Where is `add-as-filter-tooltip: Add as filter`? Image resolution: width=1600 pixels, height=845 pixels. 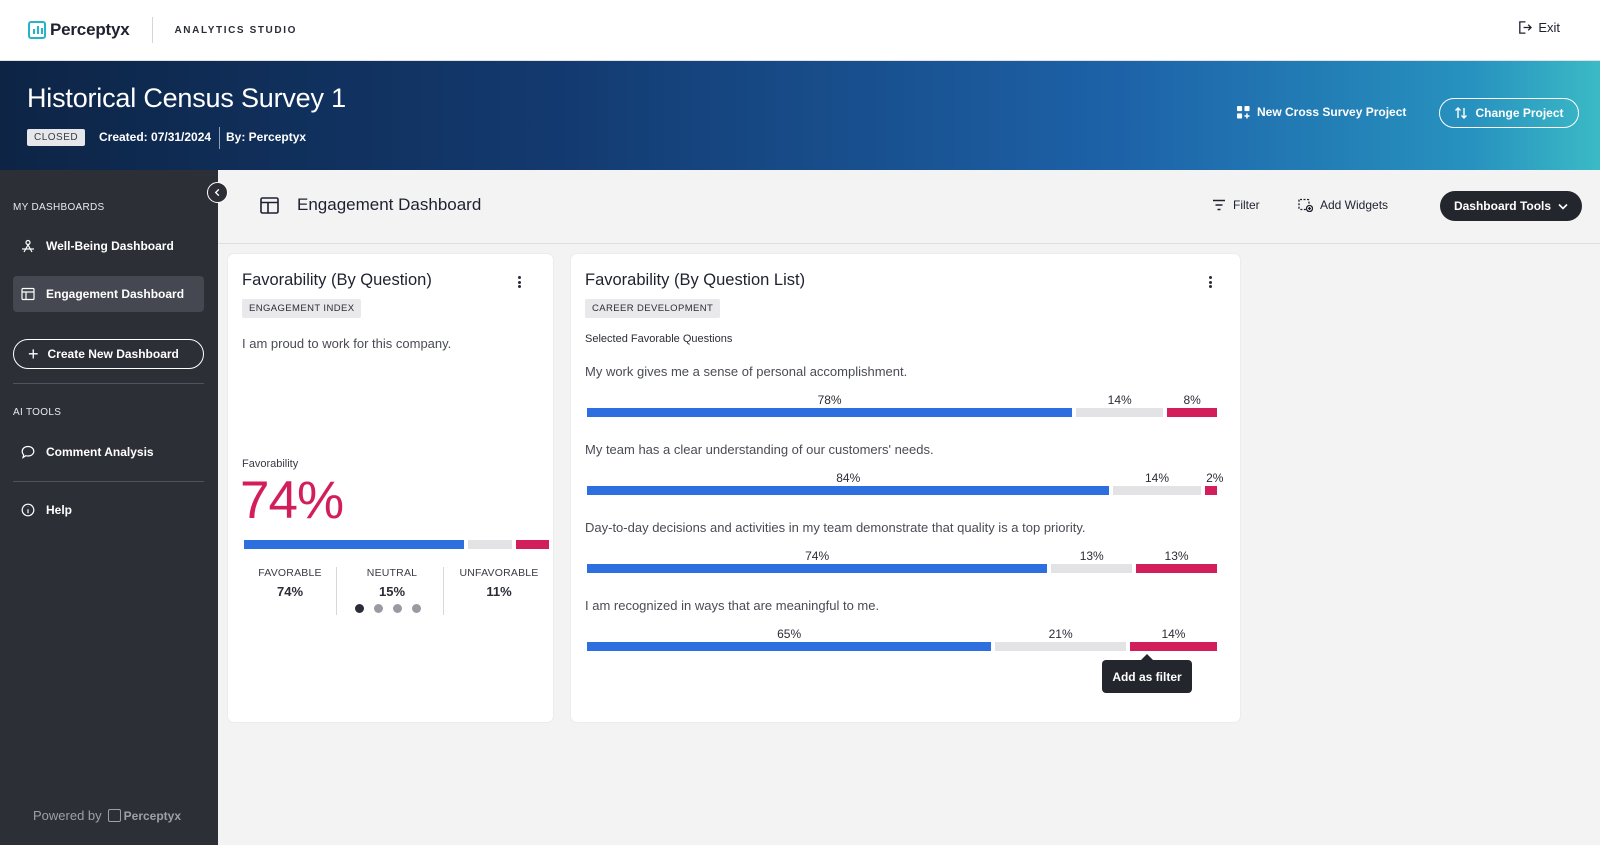
add-as-filter-tooltip: Add as filter is located at coordinates (1147, 673).